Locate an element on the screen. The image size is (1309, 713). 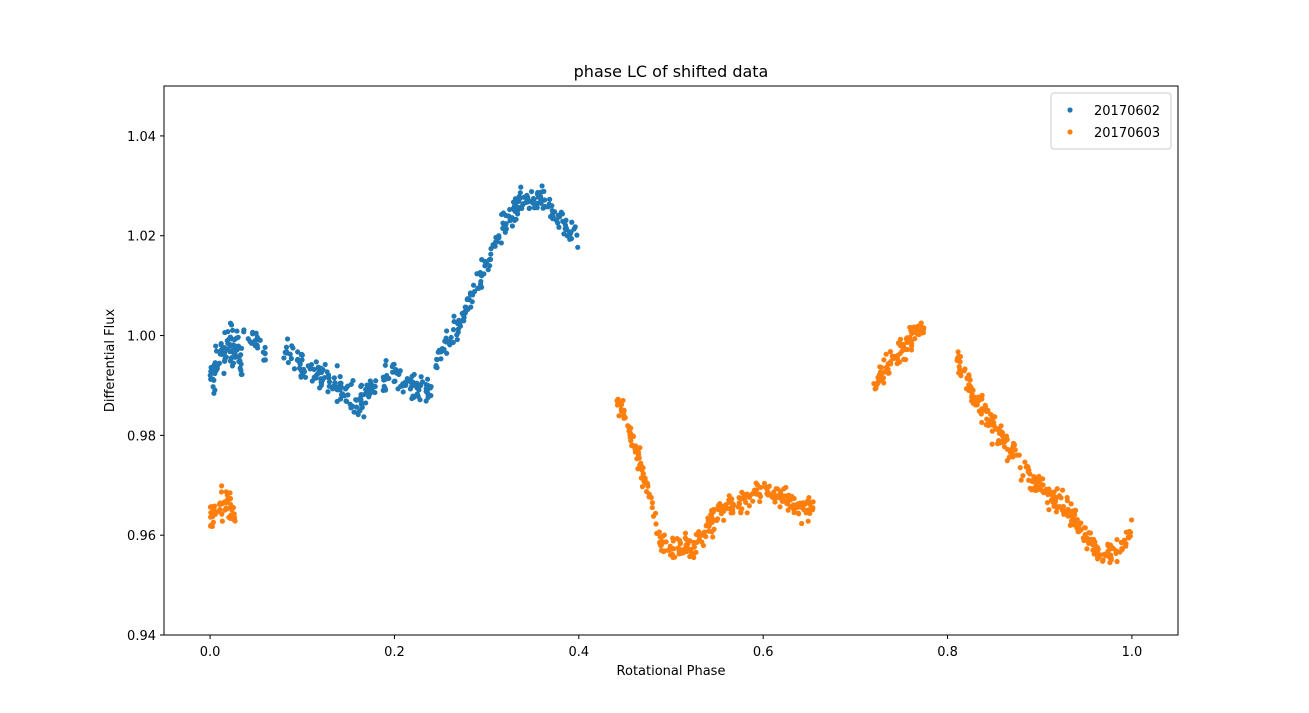
legend-label: 20170603 is located at coordinates (1127, 133).